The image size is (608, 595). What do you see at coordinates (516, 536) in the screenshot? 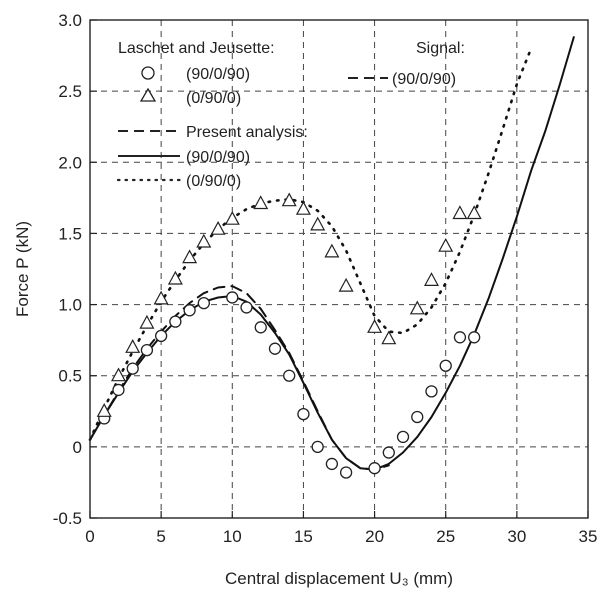
I see `x-tick-label: 30` at bounding box center [516, 536].